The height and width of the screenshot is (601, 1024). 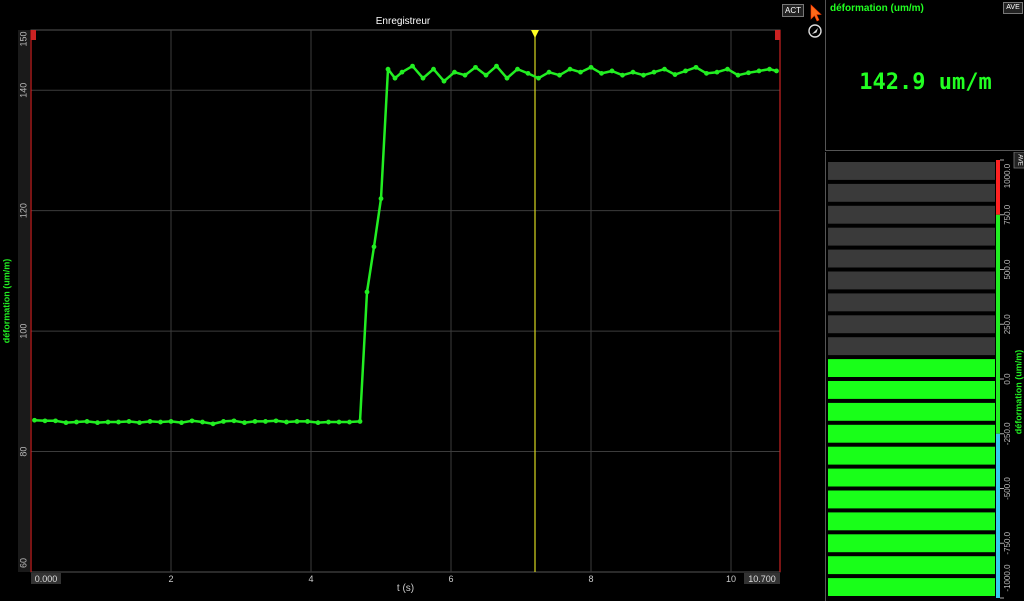 I want to click on scale-tick-label: 750.0, so click(x=1007, y=214).